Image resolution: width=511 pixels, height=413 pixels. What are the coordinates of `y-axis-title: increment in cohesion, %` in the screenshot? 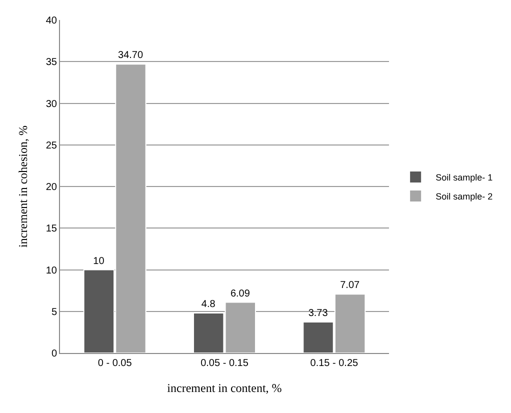 It's located at (23, 187).